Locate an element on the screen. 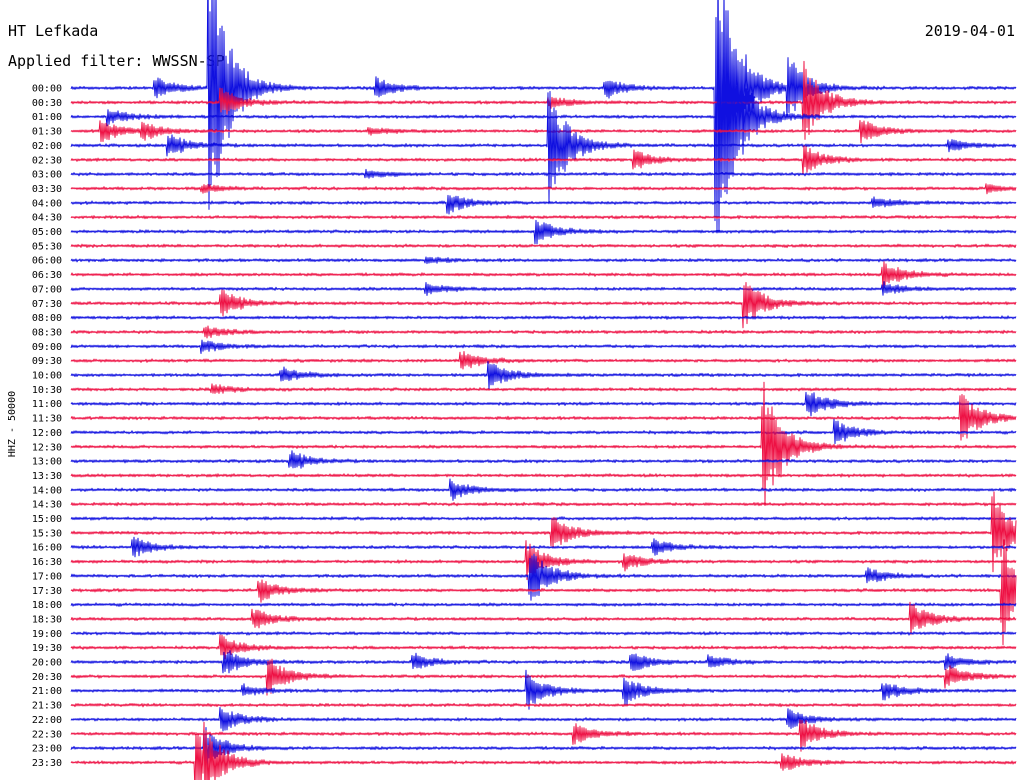 This screenshot has height=780, width=1024. time-tick-label: 16:00 is located at coordinates (47, 548).